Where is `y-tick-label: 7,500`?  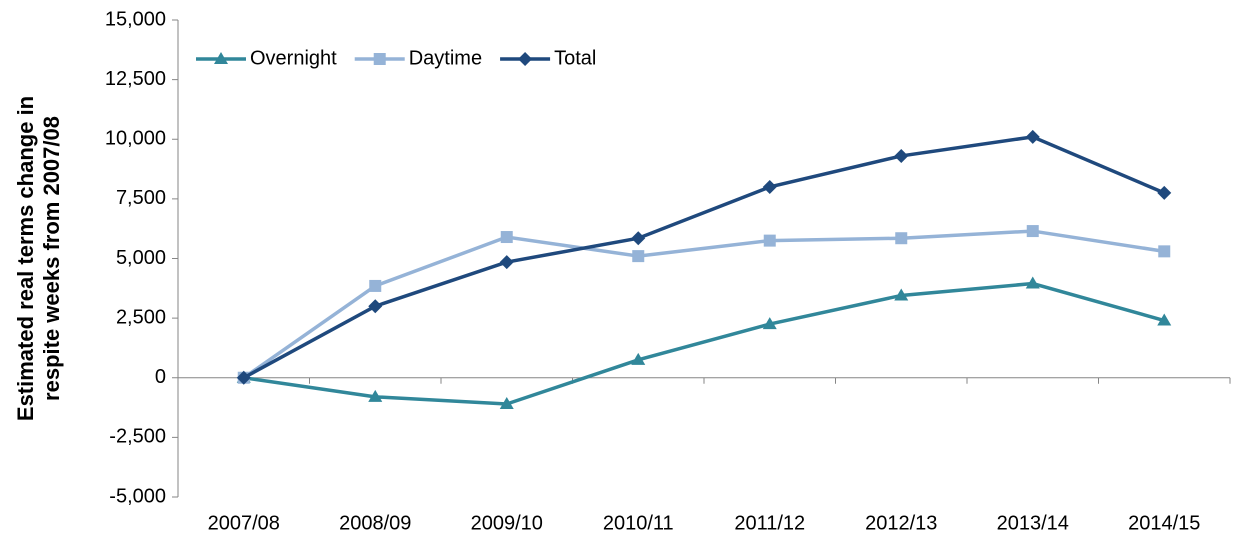
y-tick-label: 7,500 is located at coordinates (141, 198).